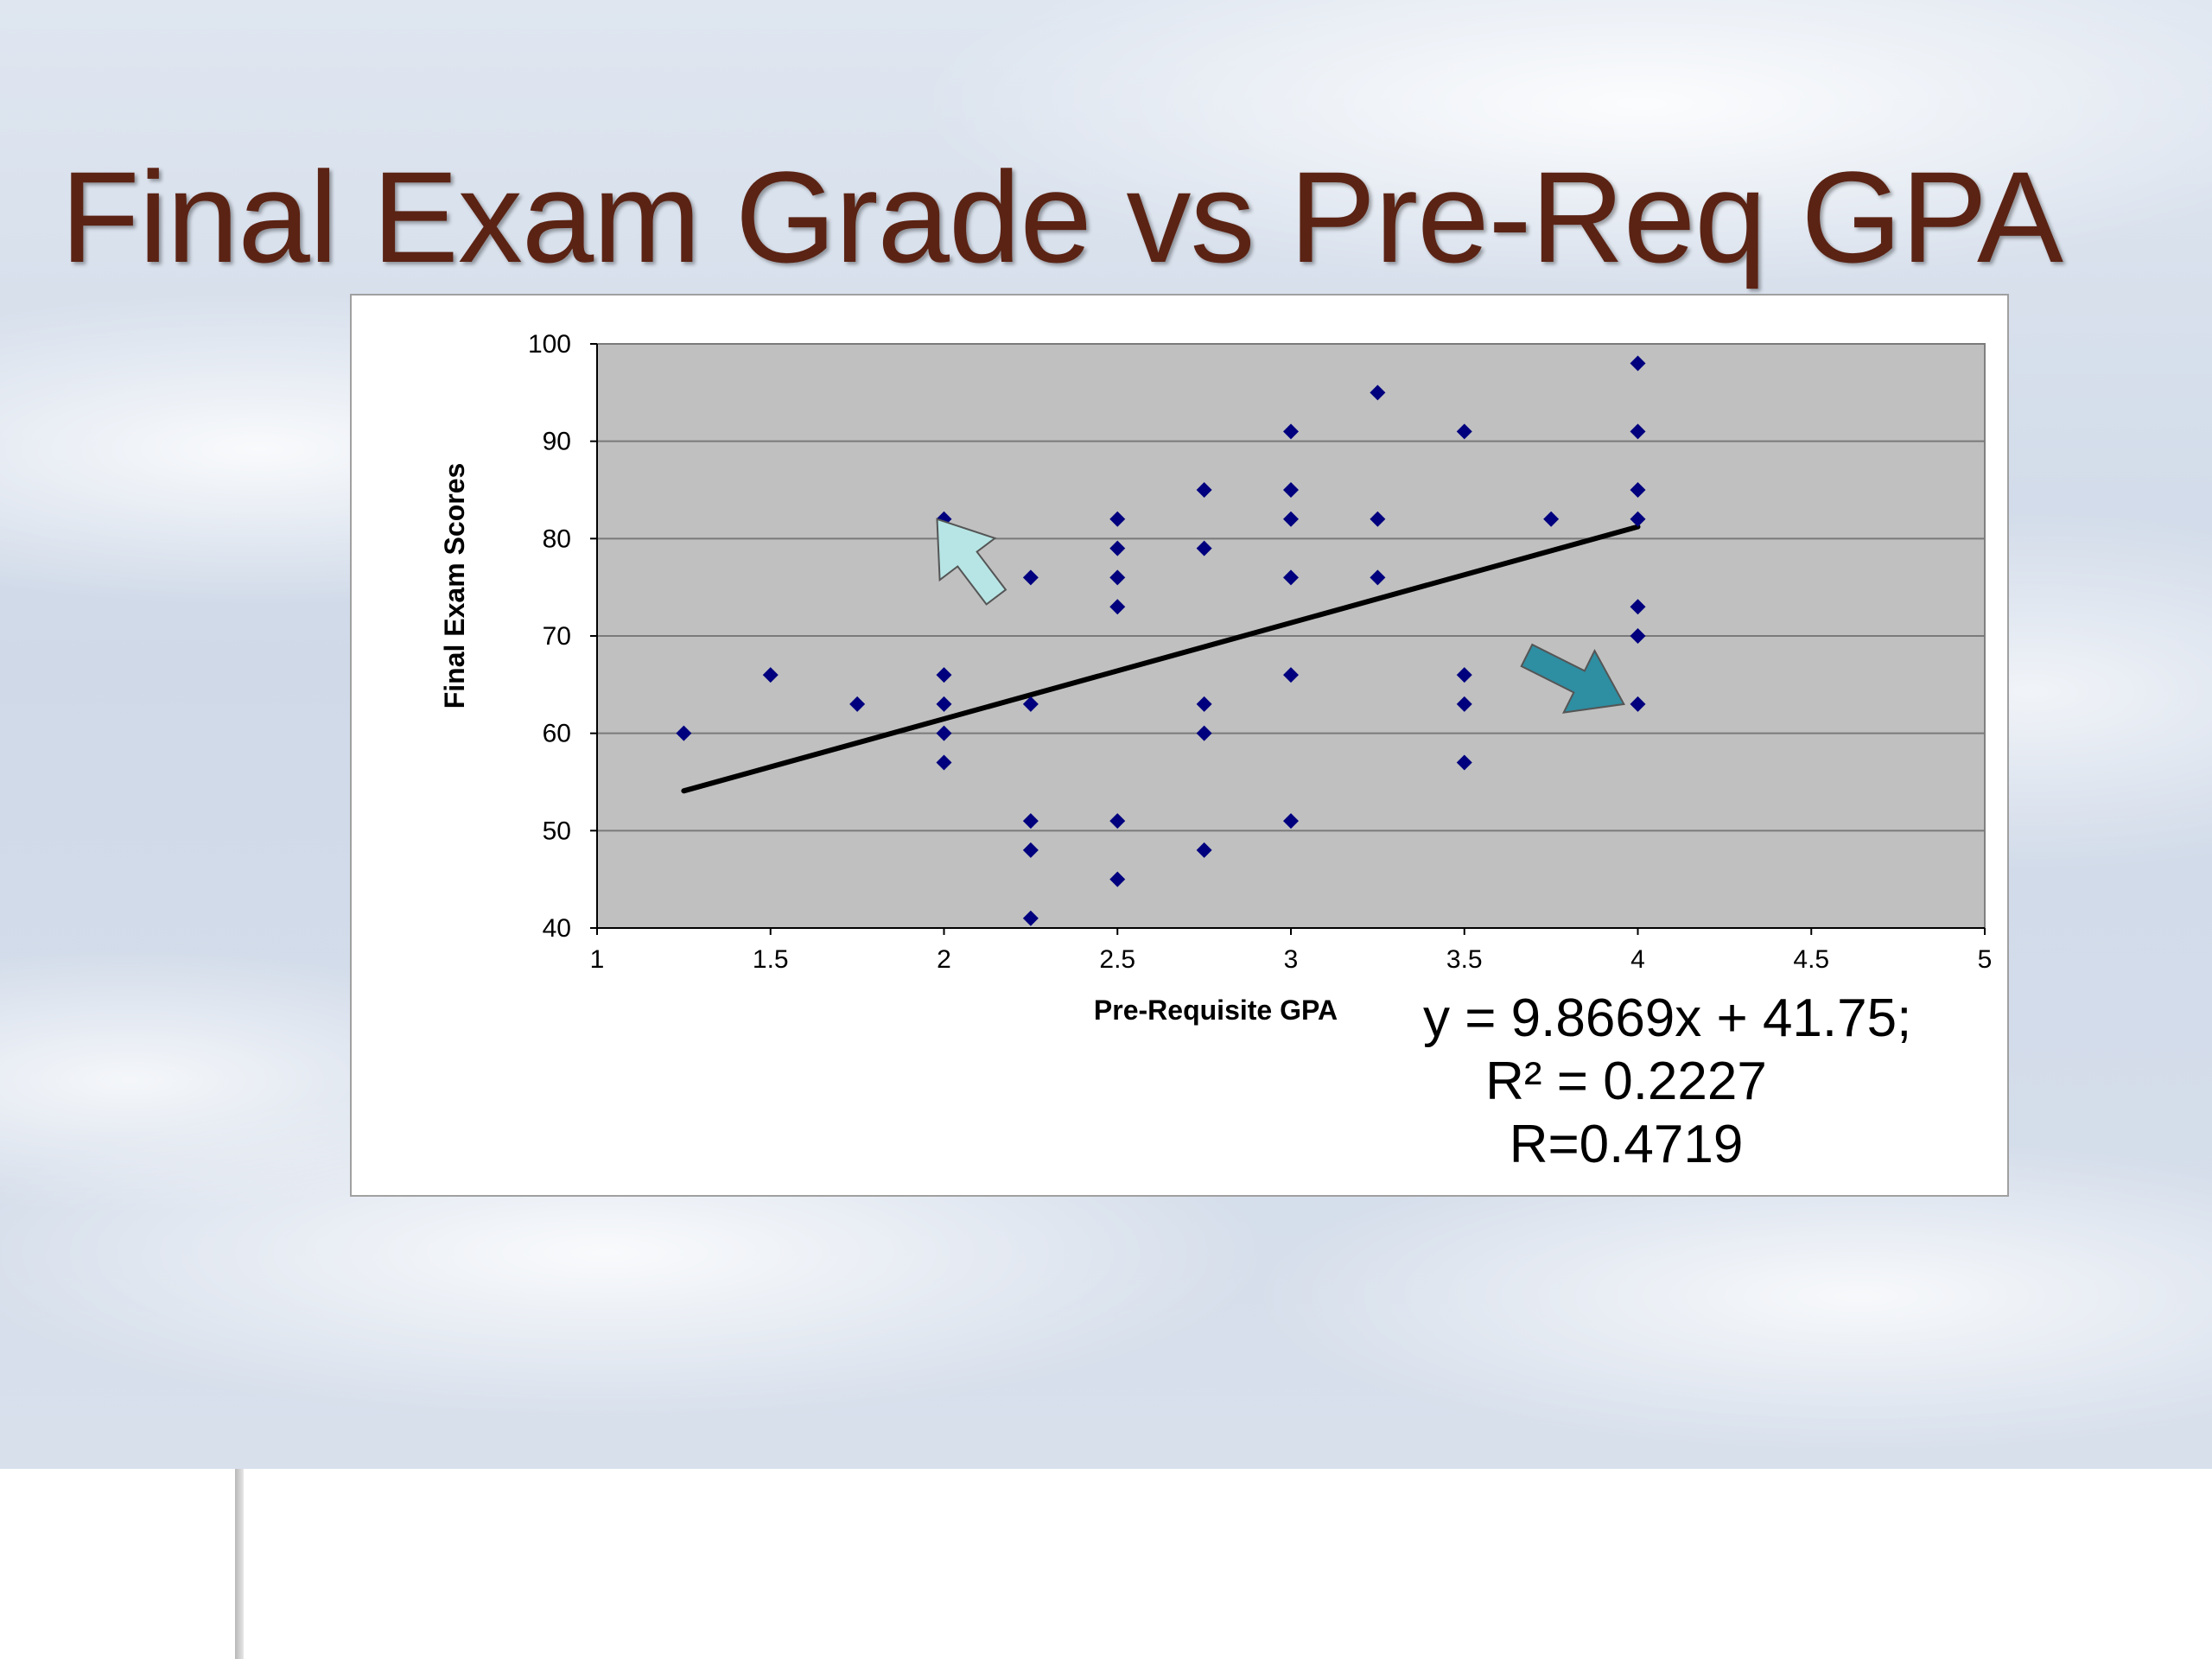  I want to click on y-tick-label: 70, so click(557, 636).